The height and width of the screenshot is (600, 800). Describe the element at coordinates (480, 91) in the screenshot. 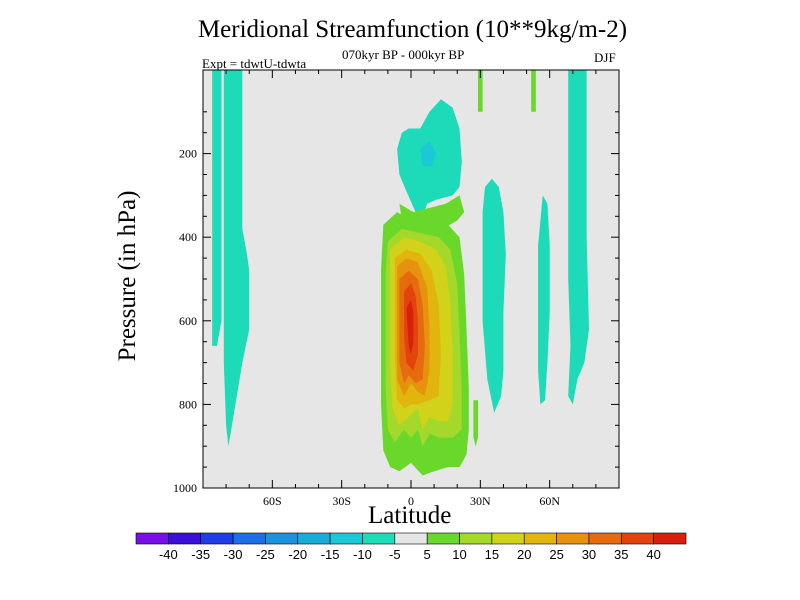

I see `contour-pos-polar-sliver-a` at that location.